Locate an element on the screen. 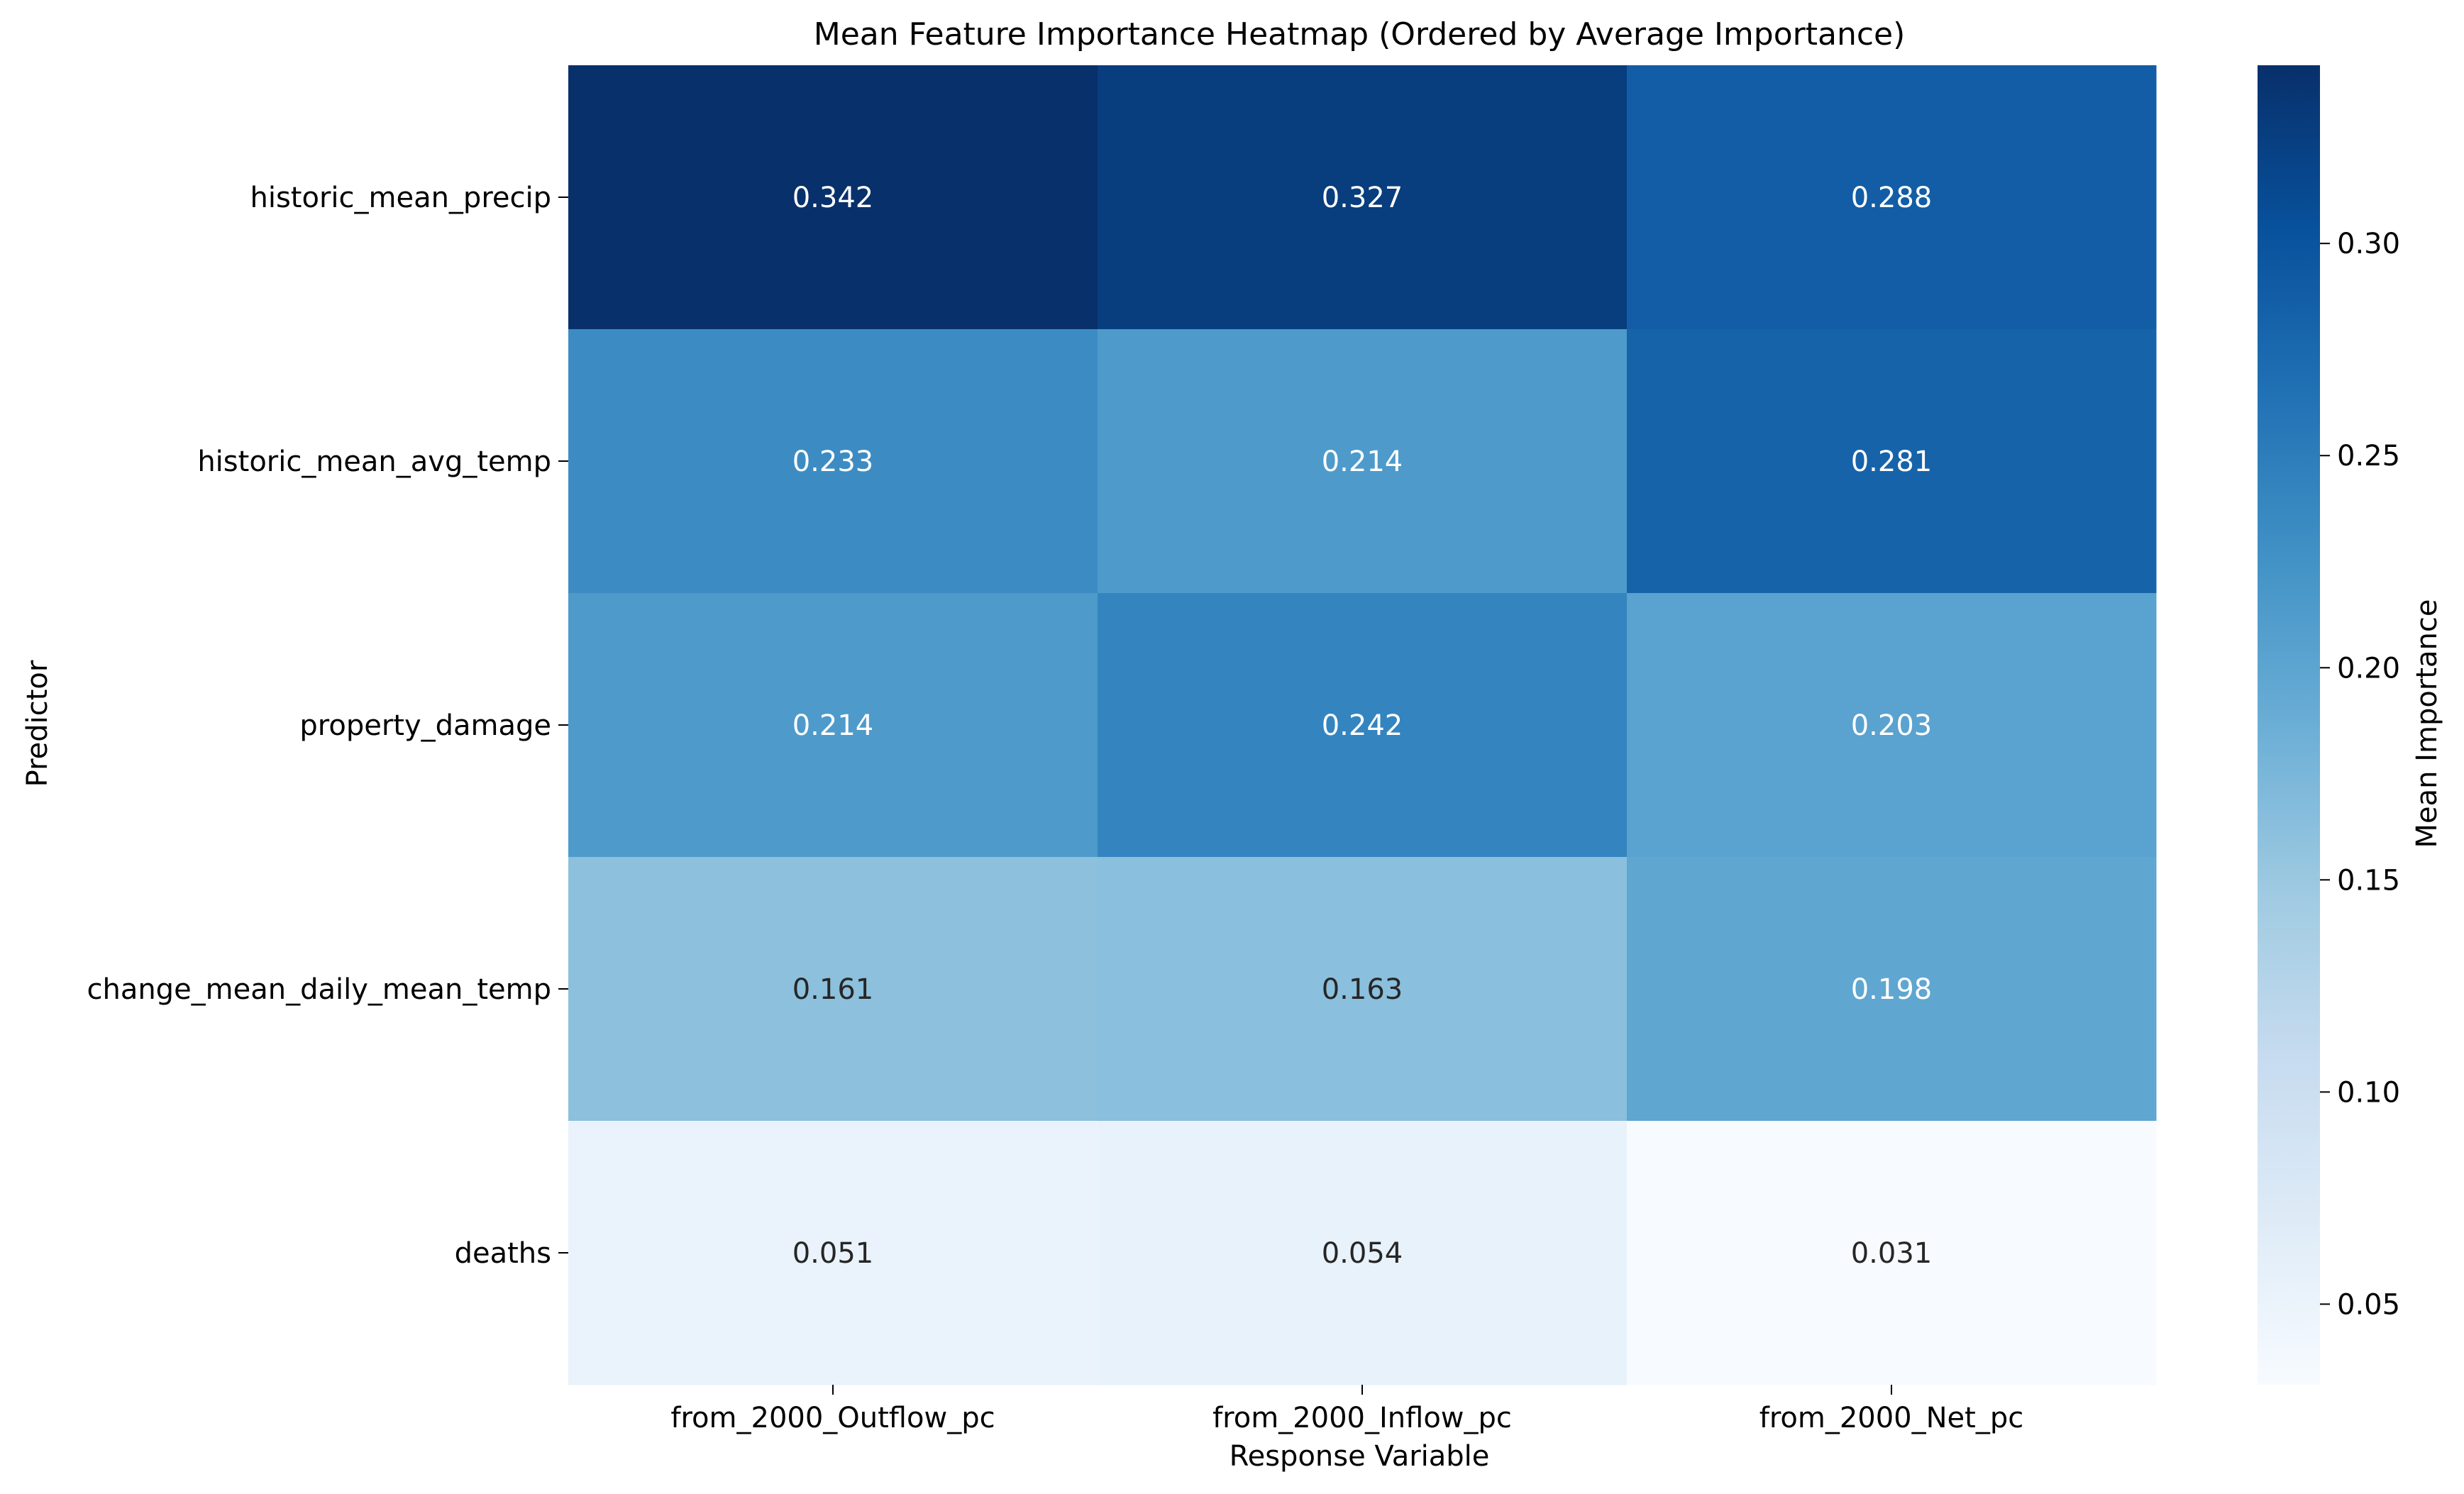 The image size is (2464, 1494). cell-value-label: 0.163 is located at coordinates (1362, 989).